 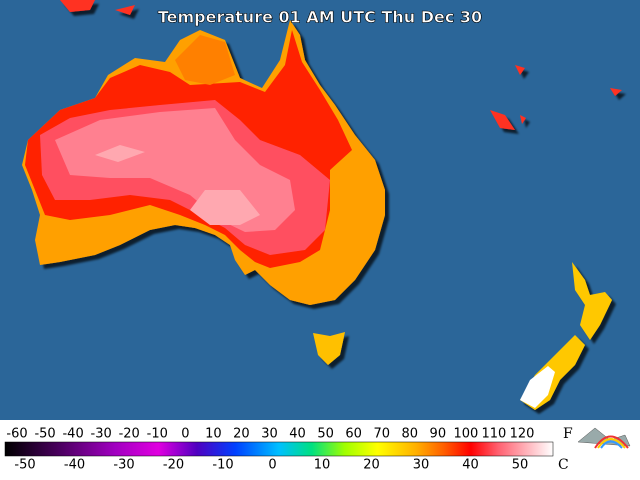 I want to click on tick-label-celsius: 30, so click(x=421, y=465).